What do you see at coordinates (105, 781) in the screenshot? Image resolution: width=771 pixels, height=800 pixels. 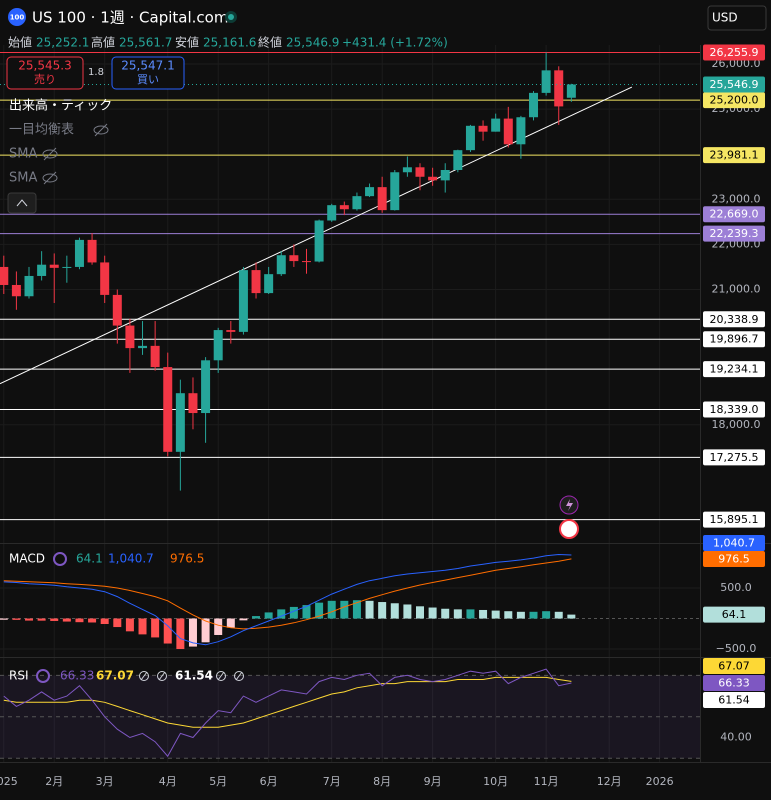 I see `x-tick-label: 3月` at bounding box center [105, 781].